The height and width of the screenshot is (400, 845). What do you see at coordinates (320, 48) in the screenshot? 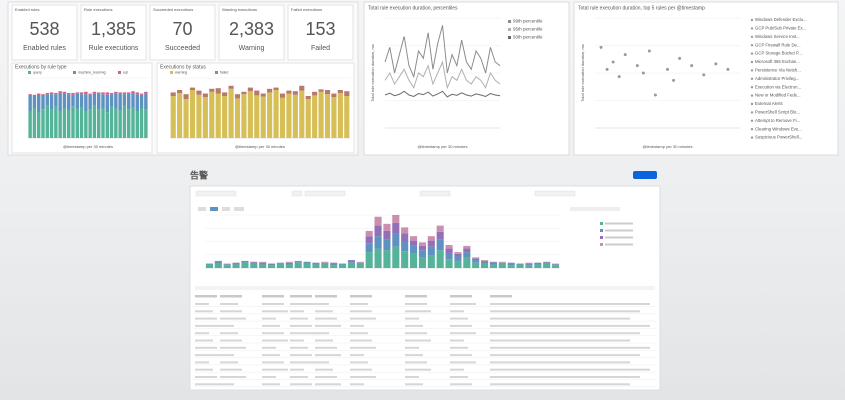
I see `kpi-label: Failed` at bounding box center [320, 48].